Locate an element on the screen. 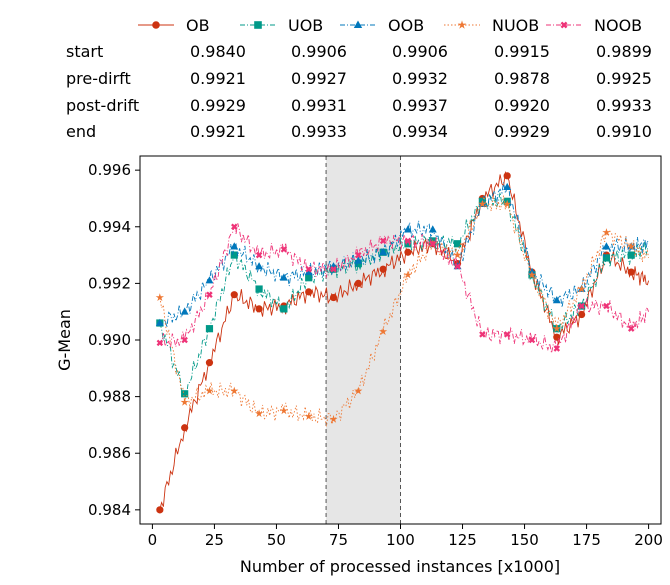 This screenshot has width=670, height=585. x-tick-label: 125 is located at coordinates (462, 540).